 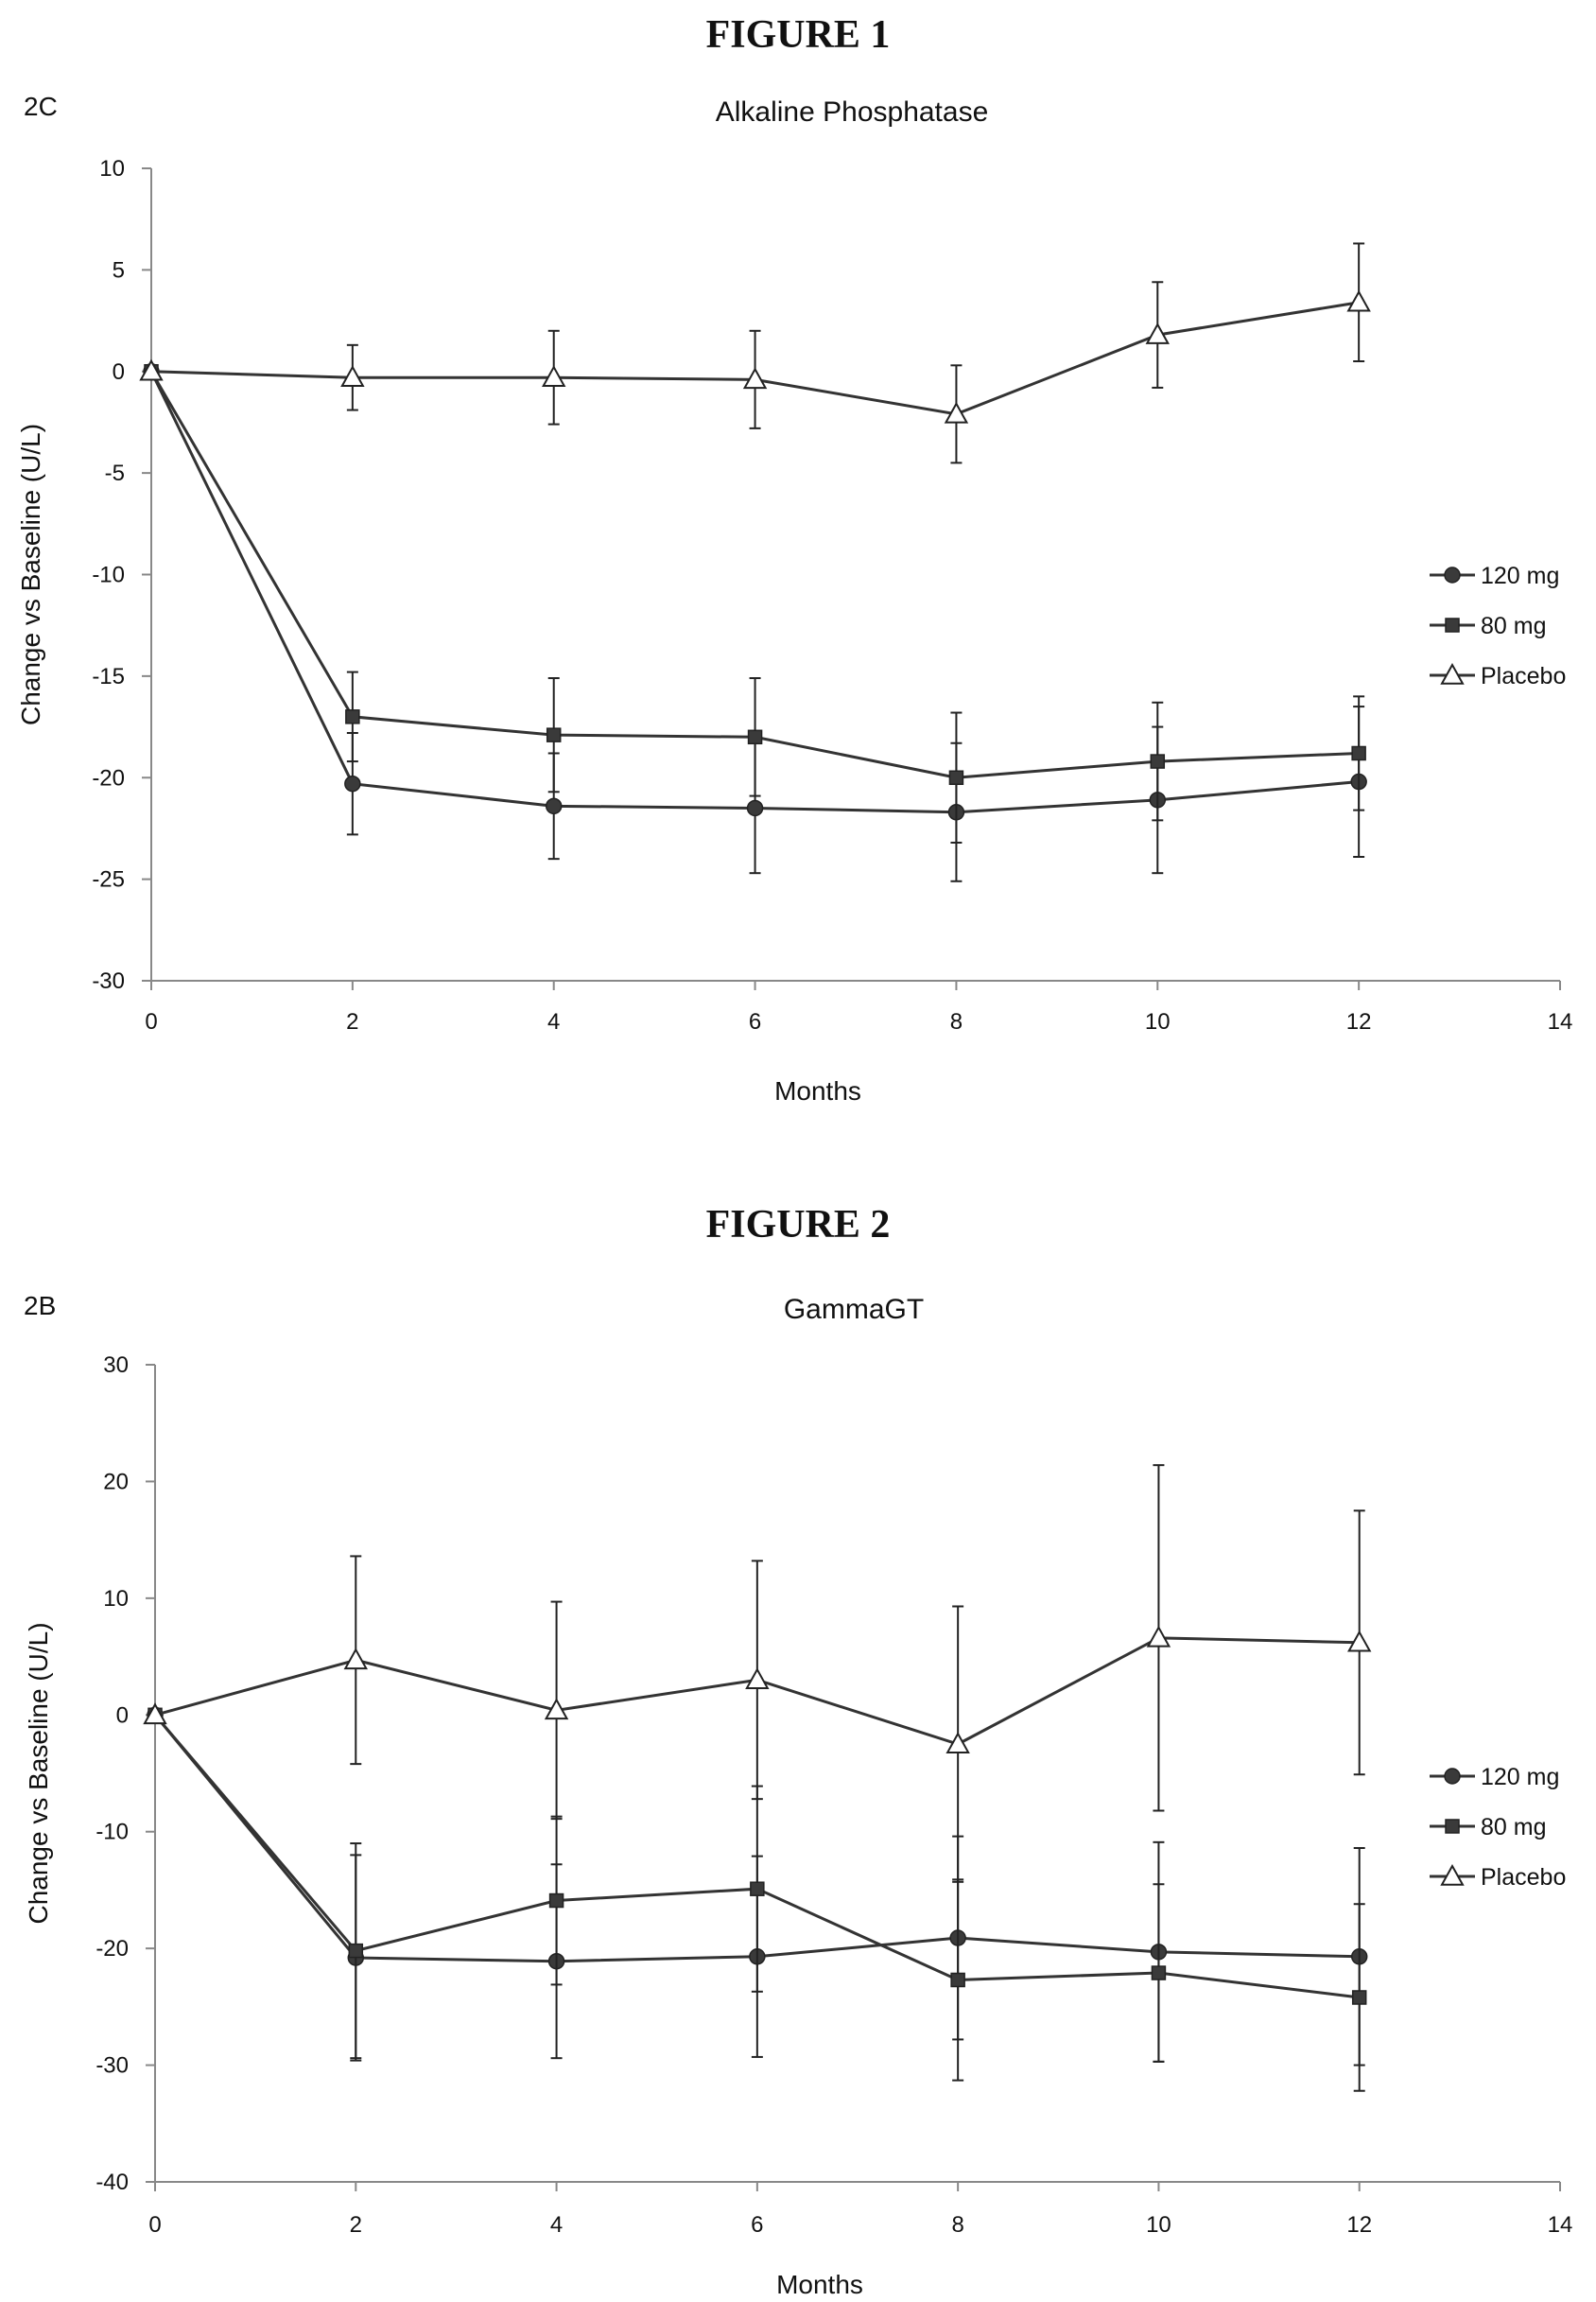 I want to click on y-tick-label: 30, so click(x=116, y=1365).